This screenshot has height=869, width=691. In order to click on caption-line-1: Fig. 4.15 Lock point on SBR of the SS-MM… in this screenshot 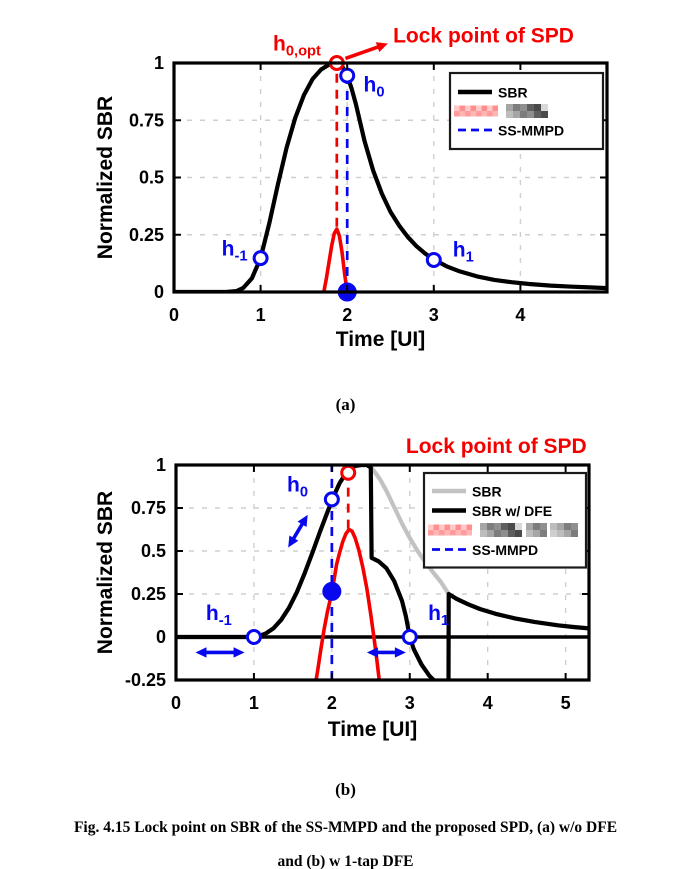, I will do `click(345, 827)`.